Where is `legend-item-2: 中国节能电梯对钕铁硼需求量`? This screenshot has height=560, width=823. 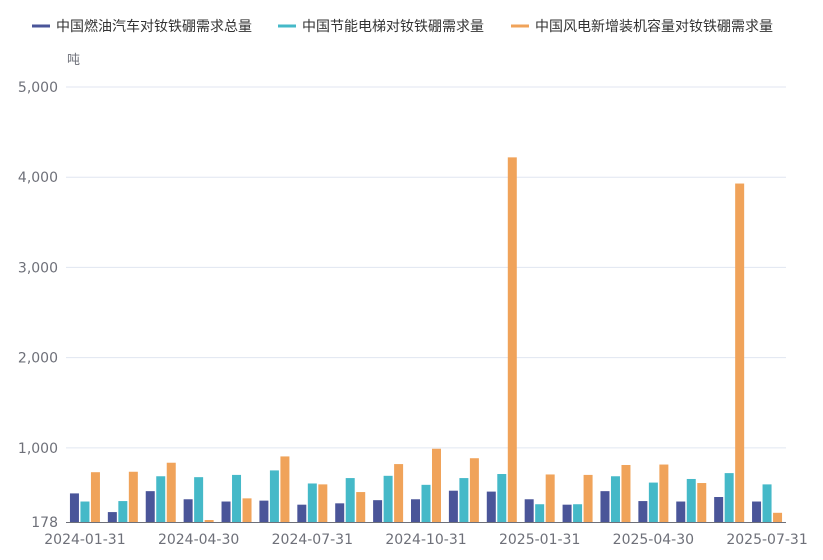
legend-item-2: 中国节能电梯对钕铁硼需求量 is located at coordinates (381, 27).